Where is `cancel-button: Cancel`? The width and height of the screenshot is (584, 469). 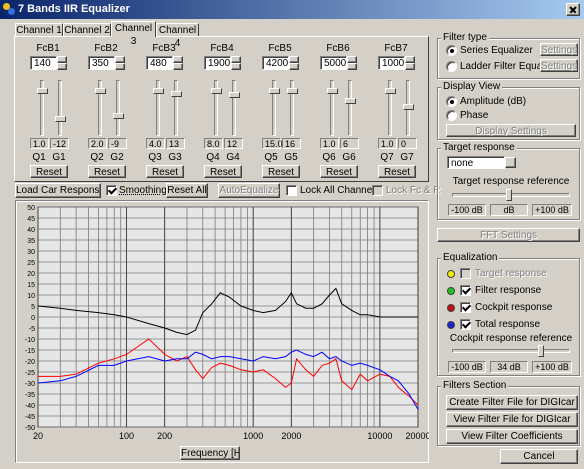 cancel-button: Cancel is located at coordinates (539, 456).